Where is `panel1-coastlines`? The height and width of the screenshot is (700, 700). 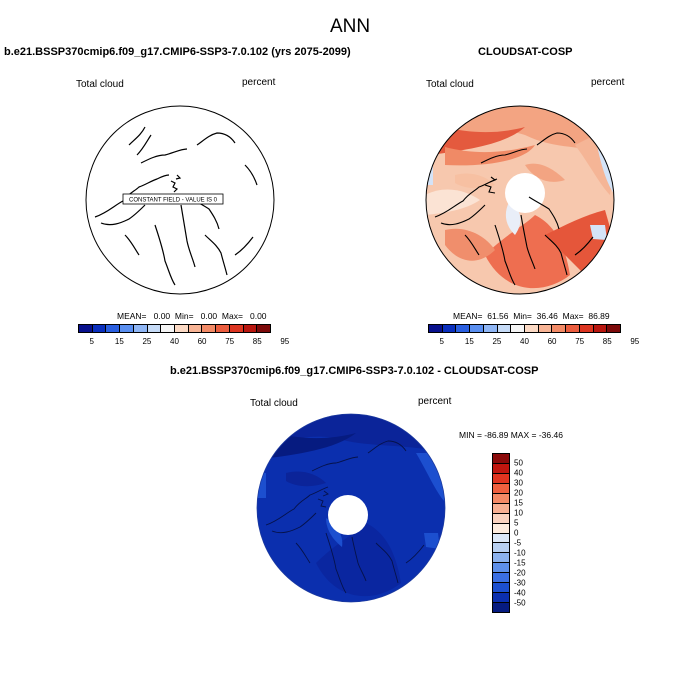 panel1-coastlines is located at coordinates (176, 206).